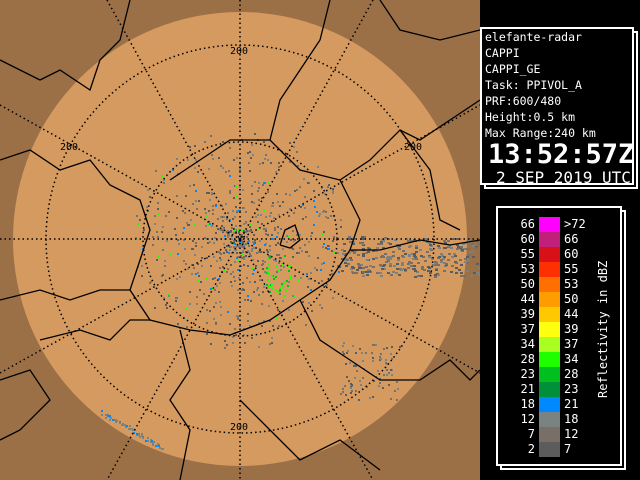 The width and height of the screenshot is (640, 480). I want to click on radar-name: elefante-radar, so click(533, 37).